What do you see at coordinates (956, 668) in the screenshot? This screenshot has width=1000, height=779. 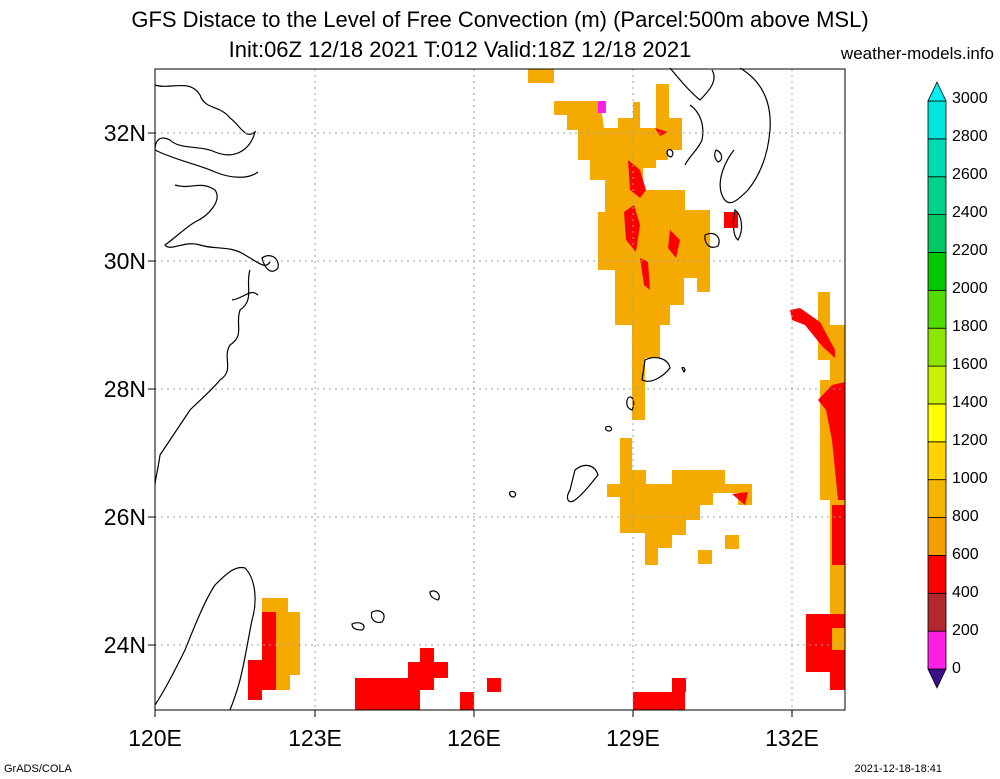 I see `colorbar-label-0: 0` at bounding box center [956, 668].